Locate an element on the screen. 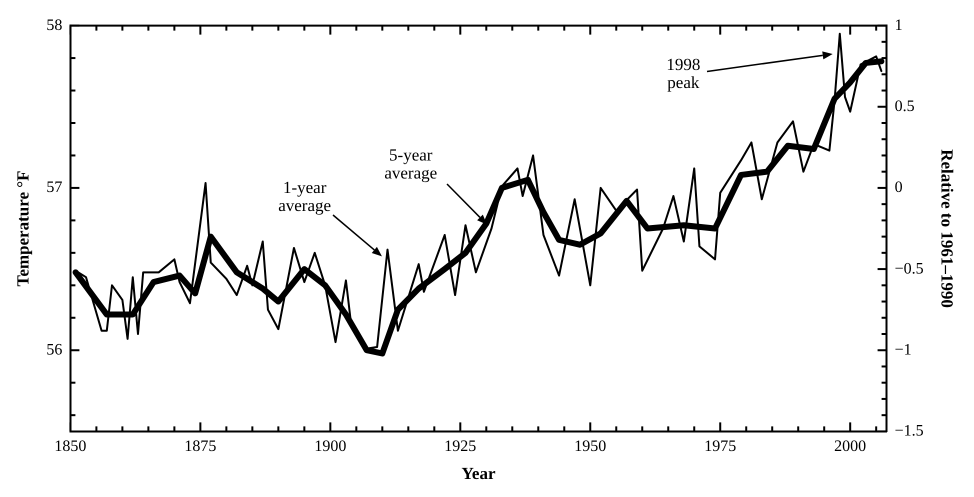  y2-tick-label: −0.5 is located at coordinates (909, 269).